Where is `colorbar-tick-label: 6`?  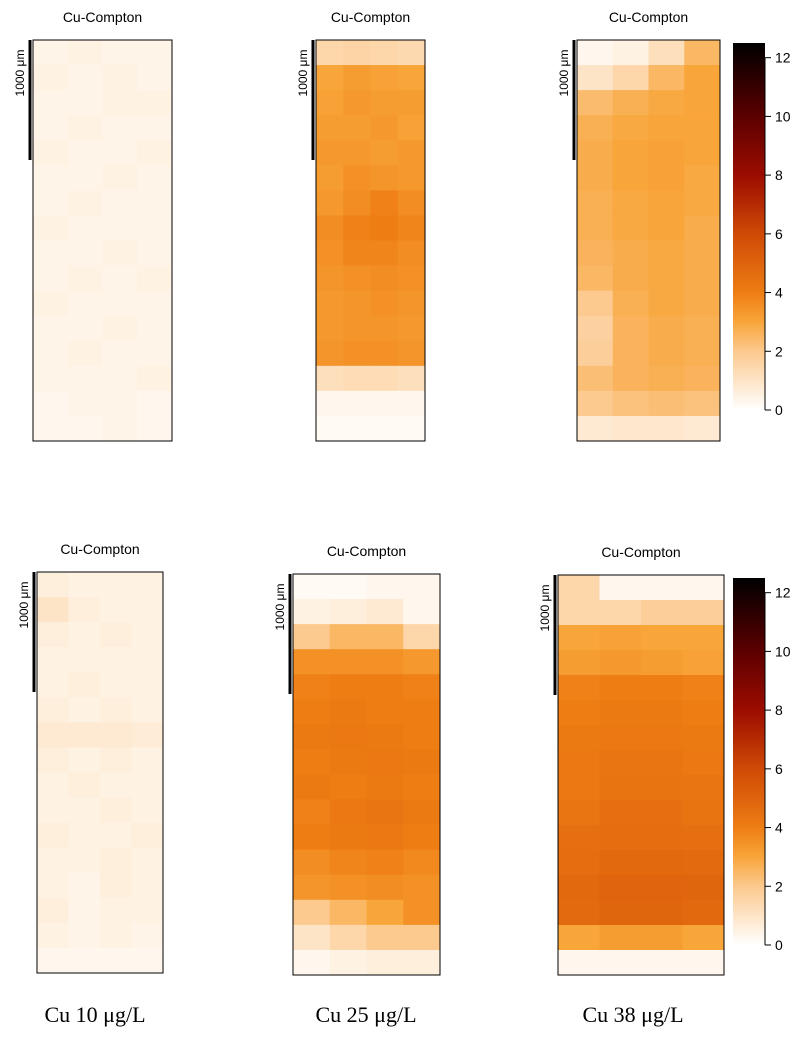
colorbar-tick-label: 6 is located at coordinates (779, 234).